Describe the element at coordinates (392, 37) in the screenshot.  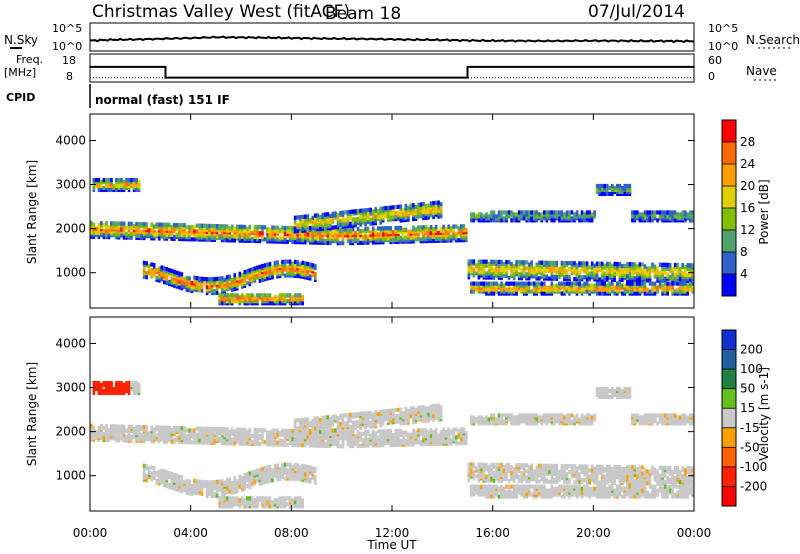
I see `noise-panel-frame` at that location.